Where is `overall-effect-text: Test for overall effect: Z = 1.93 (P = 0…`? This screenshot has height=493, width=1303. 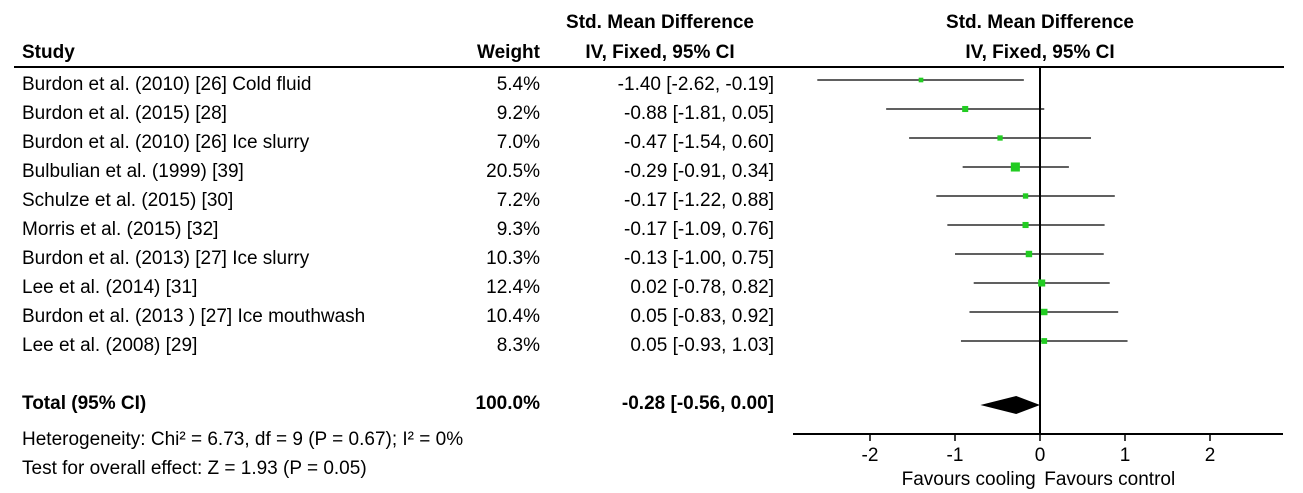 overall-effect-text: Test for overall effect: Z = 1.93 (P = 0… is located at coordinates (194, 468).